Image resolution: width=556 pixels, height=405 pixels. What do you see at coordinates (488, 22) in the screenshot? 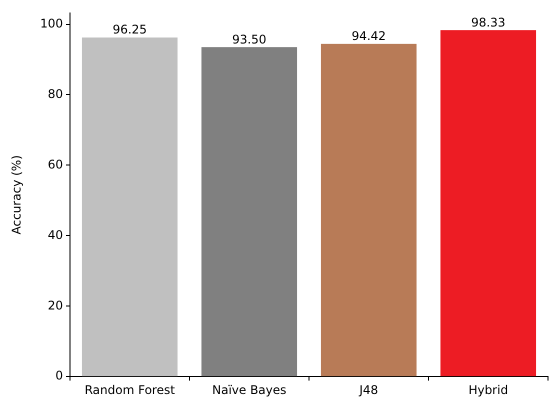
I see `data-label: 98.33` at bounding box center [488, 22].